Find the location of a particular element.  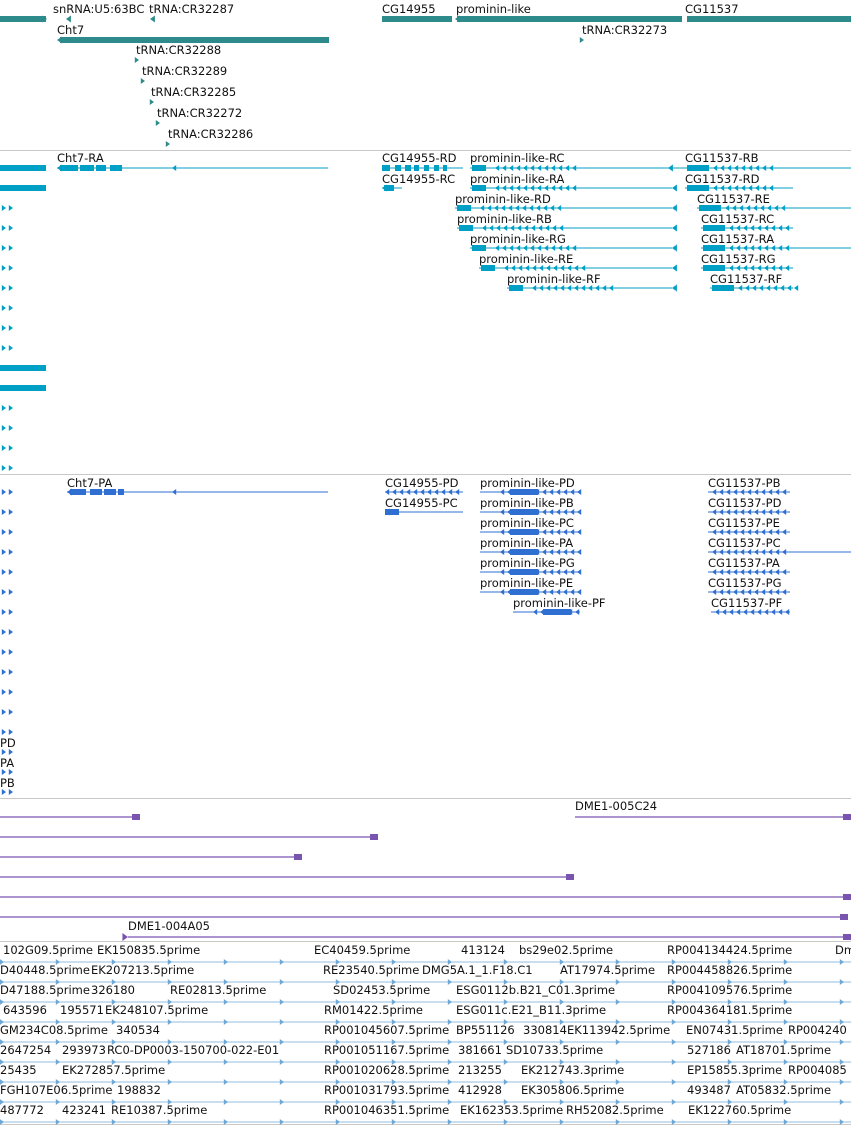

est-label: RE10387.5prime is located at coordinates (159, 1110).